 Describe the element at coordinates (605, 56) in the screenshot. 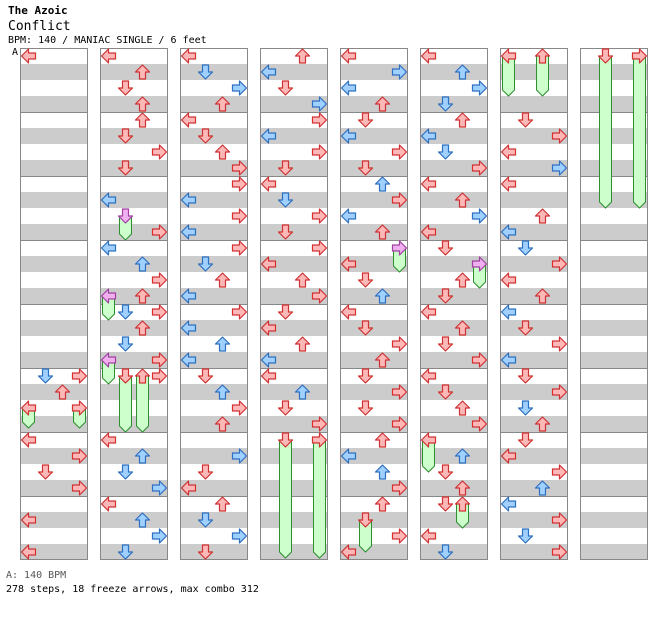

I see `freeze-head-down-arrow-icon` at that location.